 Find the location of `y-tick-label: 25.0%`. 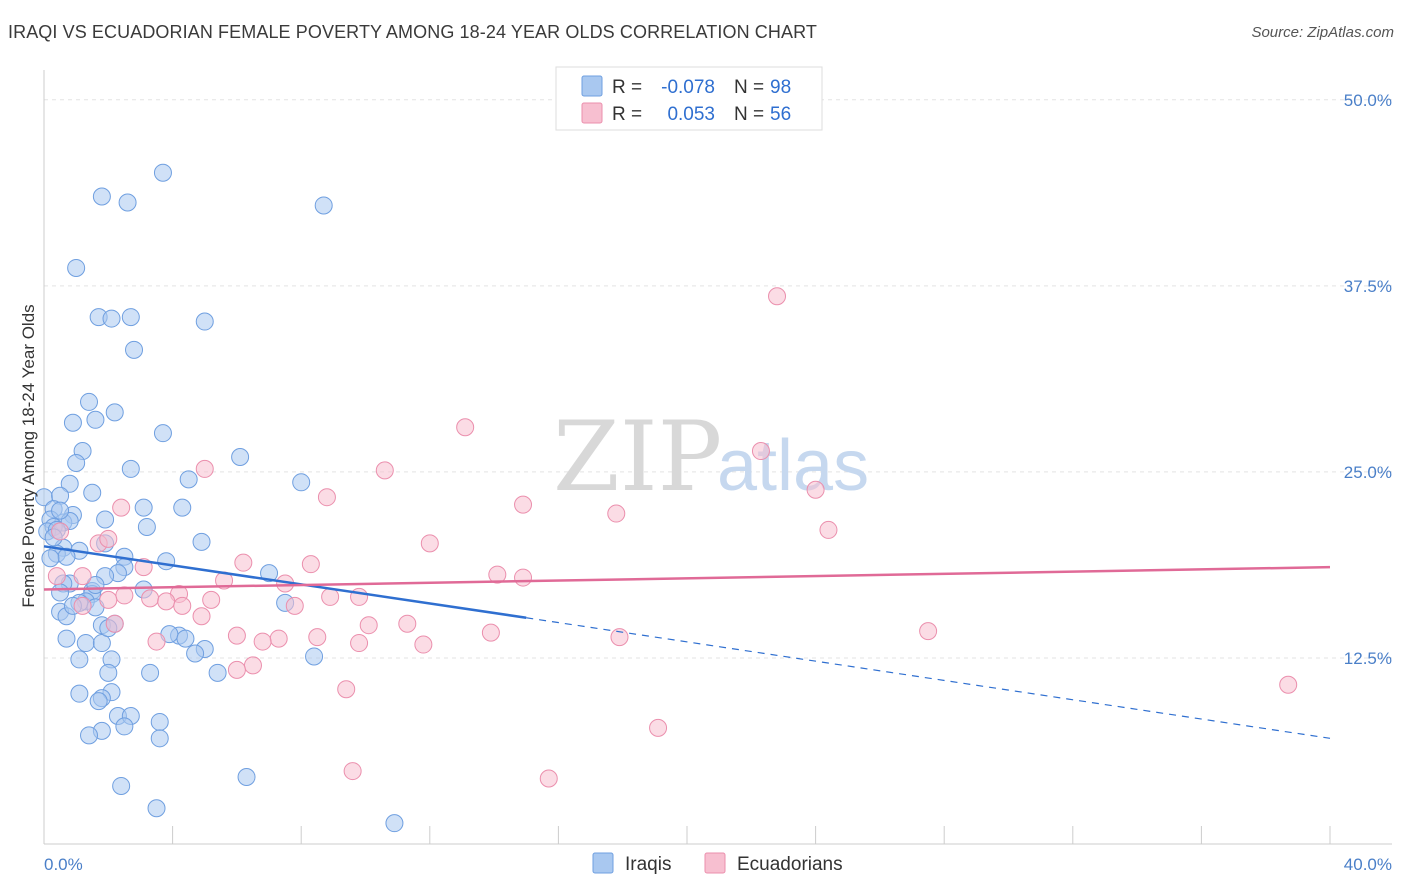

y-tick-label: 25.0% is located at coordinates (1368, 472).